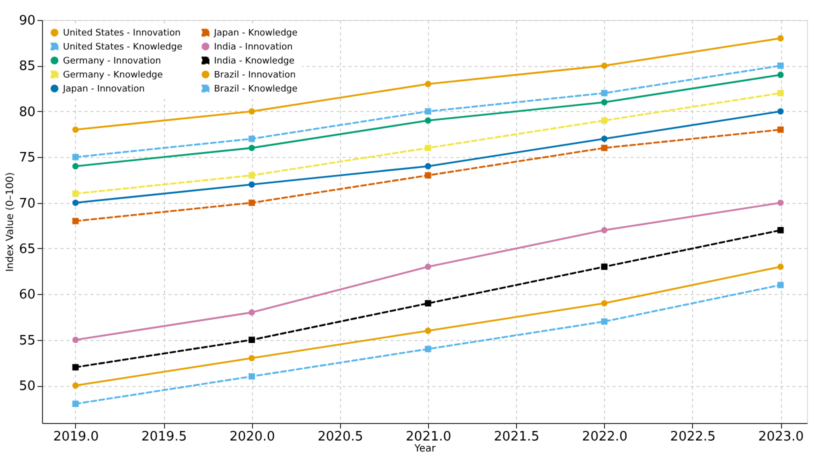 The image size is (813, 455). What do you see at coordinates (112, 61) in the screenshot?
I see `legend-label: Germany - Innovation` at bounding box center [112, 61].